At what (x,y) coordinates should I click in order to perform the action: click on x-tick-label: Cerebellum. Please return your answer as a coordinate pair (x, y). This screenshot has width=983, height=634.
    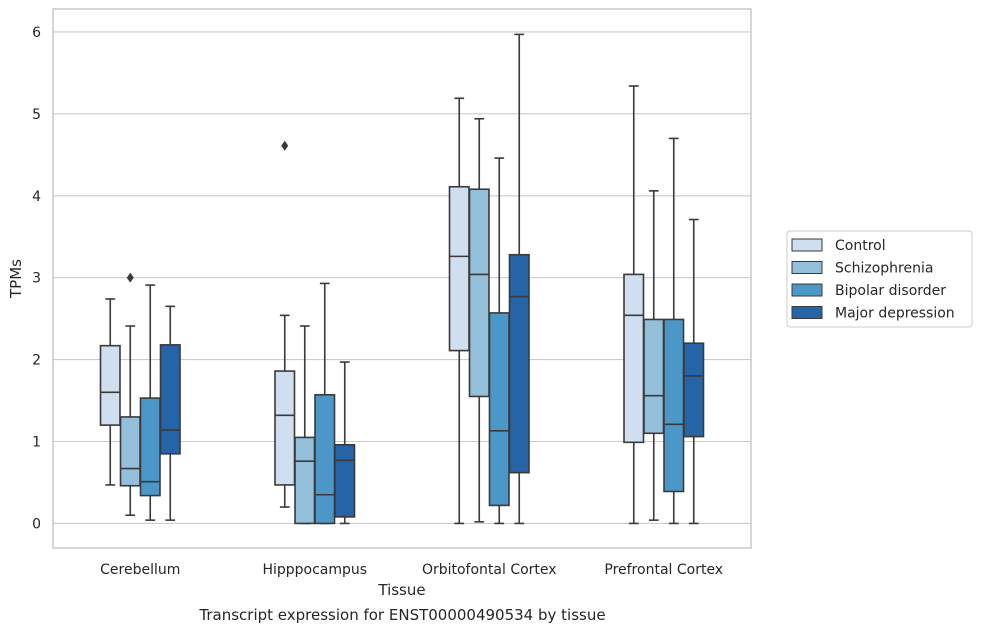
    Looking at the image, I should click on (140, 570).